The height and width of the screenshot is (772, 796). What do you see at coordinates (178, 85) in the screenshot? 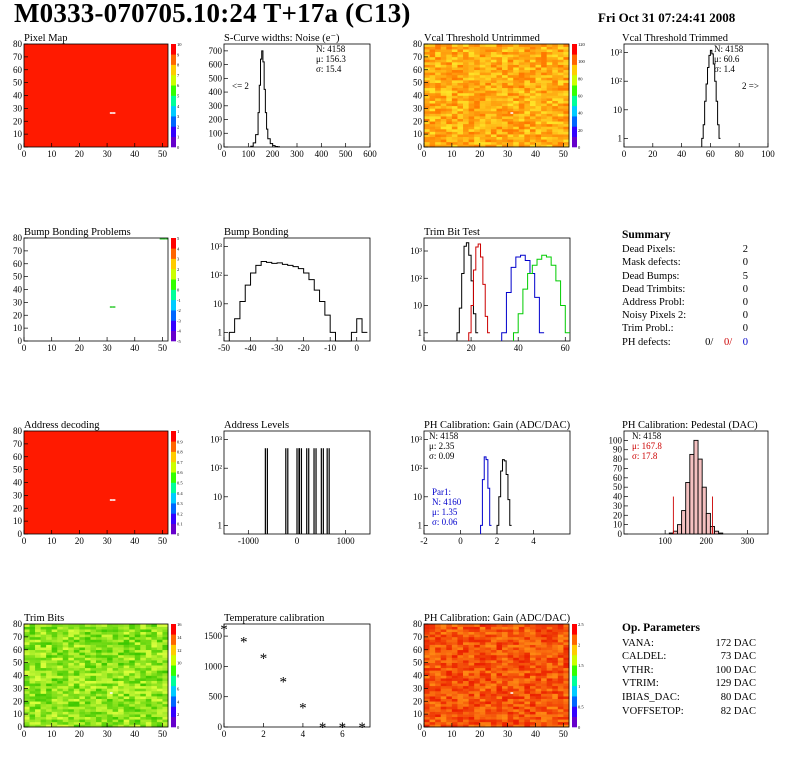
I see `palette-tick-label: 6` at bounding box center [178, 85].